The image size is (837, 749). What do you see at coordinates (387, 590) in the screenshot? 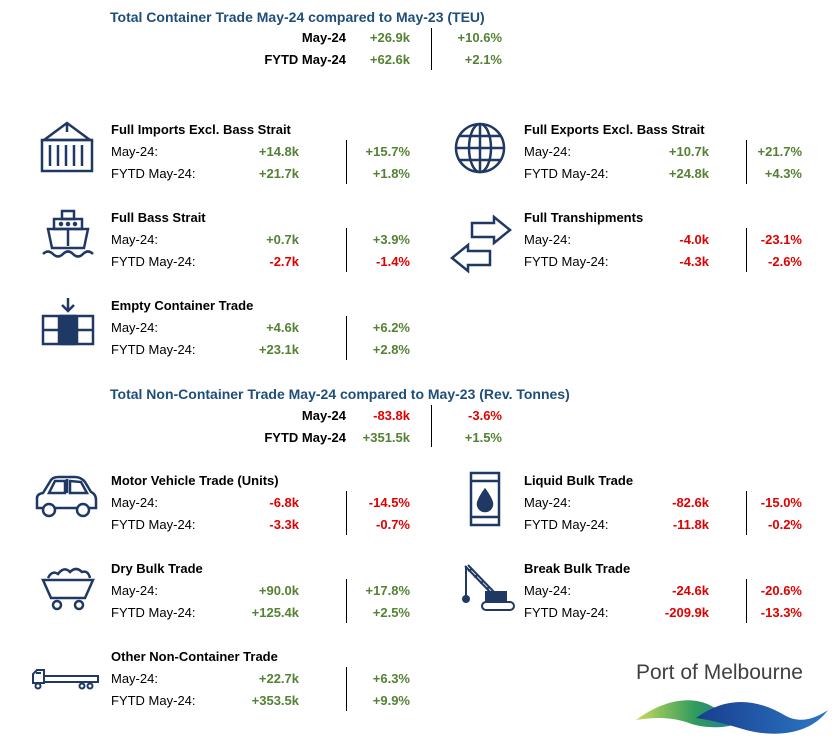
I see `may-pct: +17.8%` at bounding box center [387, 590].